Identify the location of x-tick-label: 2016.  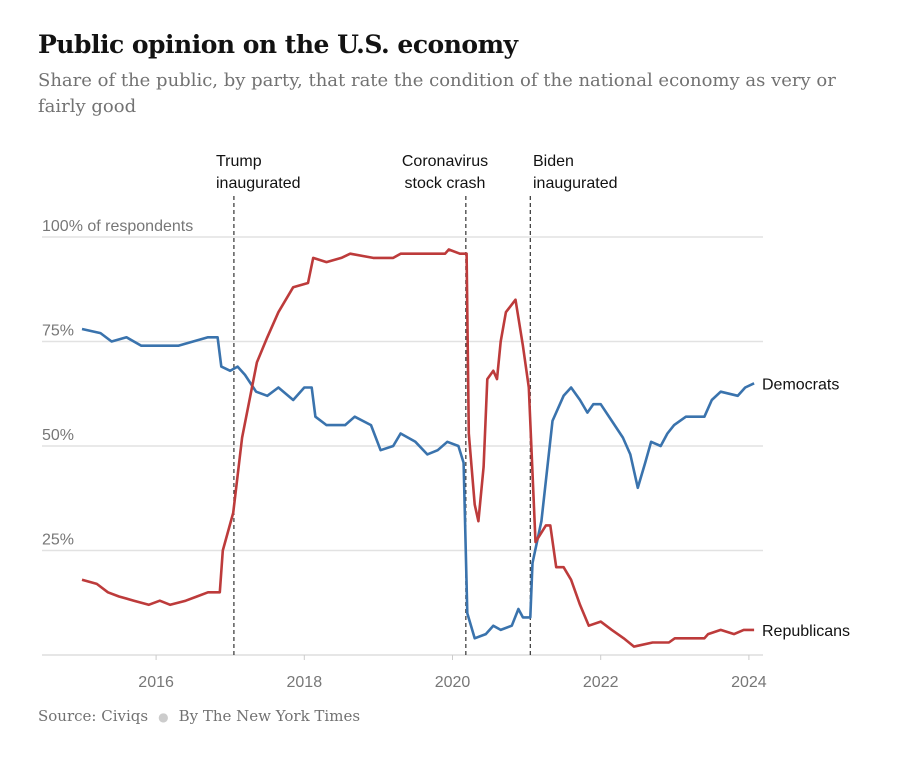
(156, 682).